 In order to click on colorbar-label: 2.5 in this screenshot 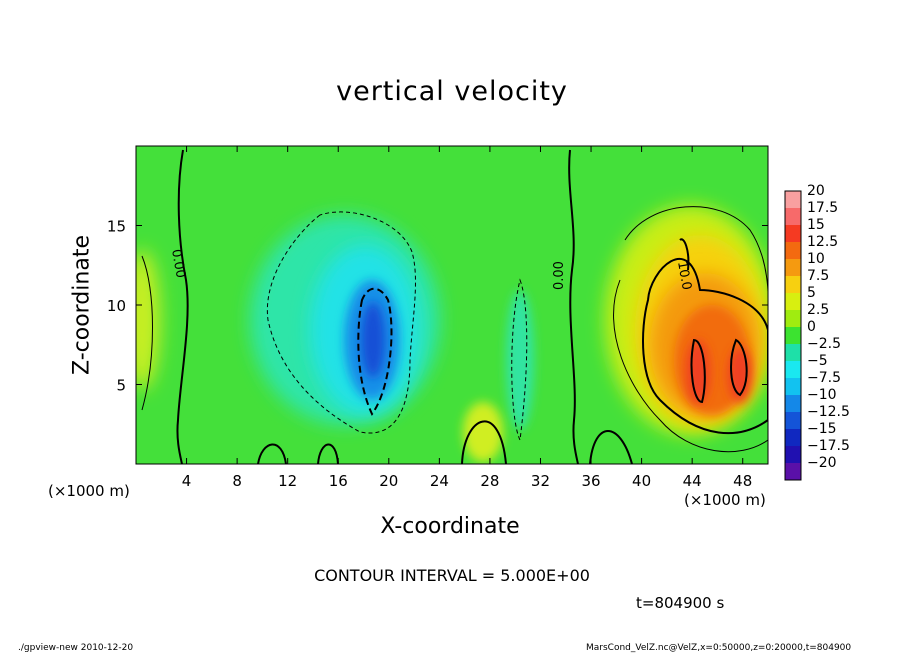, I will do `click(818, 310)`.